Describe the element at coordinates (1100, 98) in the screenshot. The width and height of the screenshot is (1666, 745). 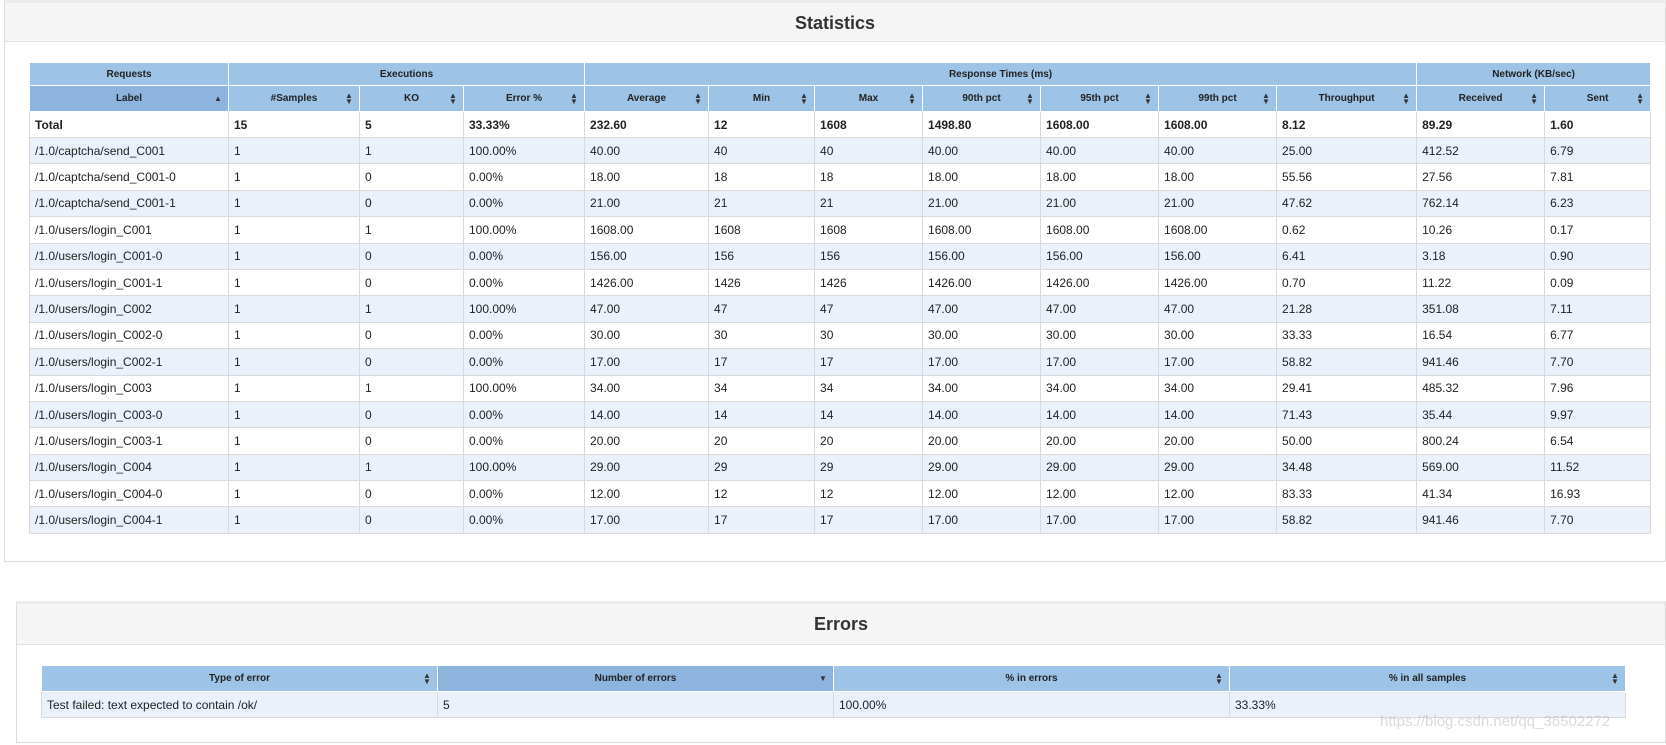
I see `column-header-95th-pct: 95th pct ▲ ▼` at that location.